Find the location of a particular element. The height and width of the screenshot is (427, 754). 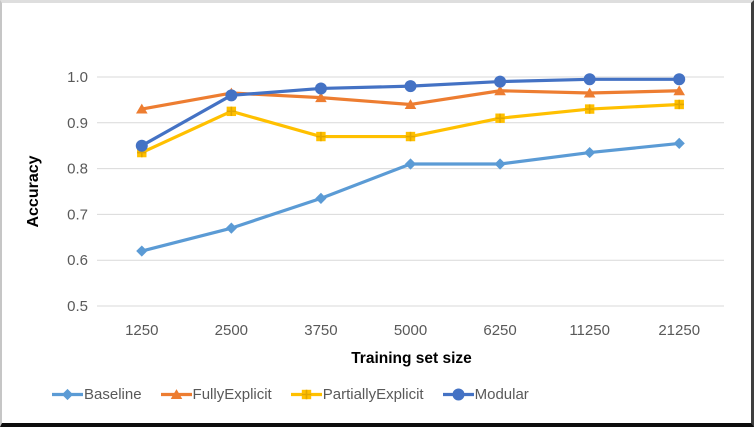

series-line is located at coordinates (410, 128).